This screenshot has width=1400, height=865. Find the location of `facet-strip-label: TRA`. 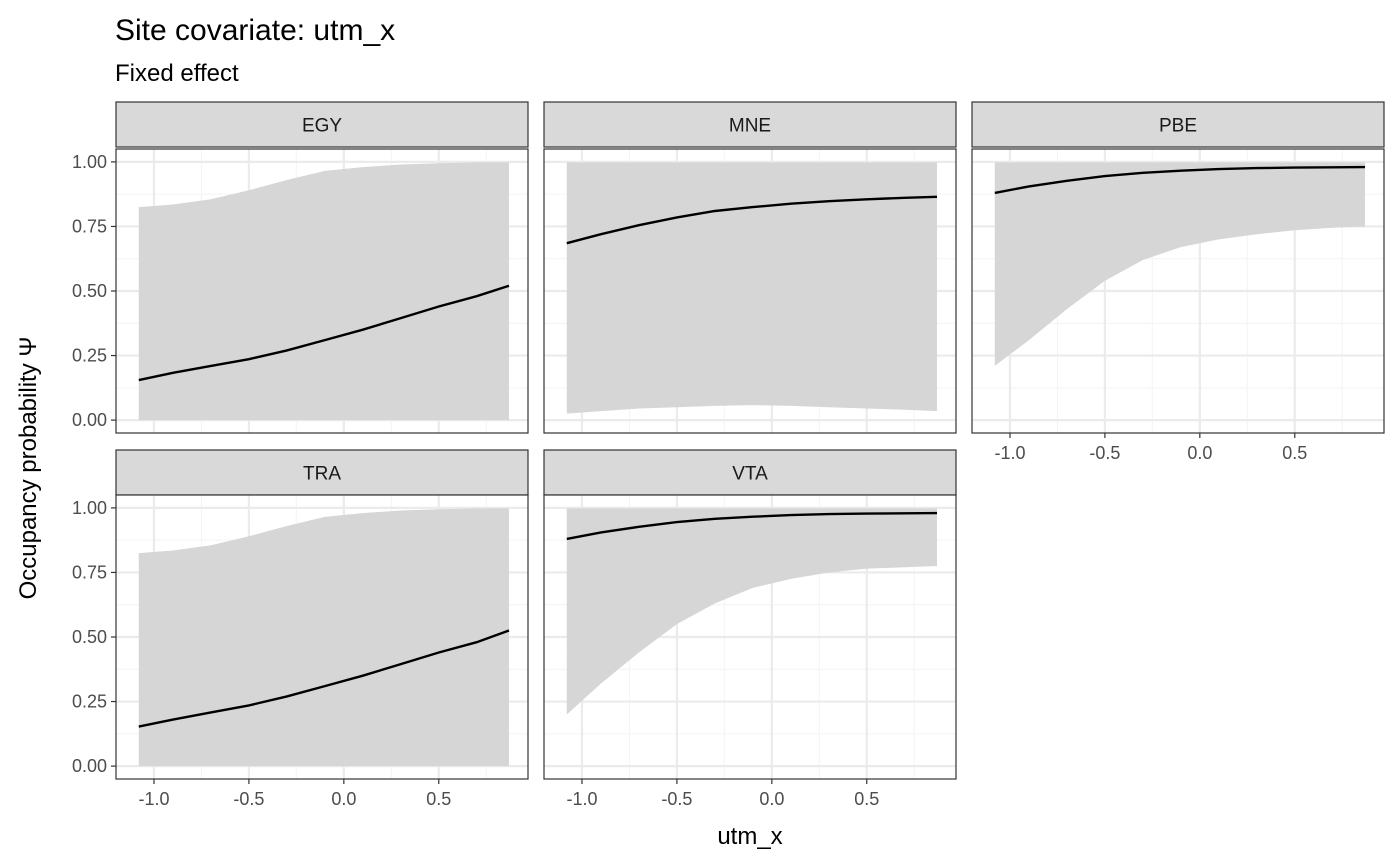

facet-strip-label: TRA is located at coordinates (322, 474).